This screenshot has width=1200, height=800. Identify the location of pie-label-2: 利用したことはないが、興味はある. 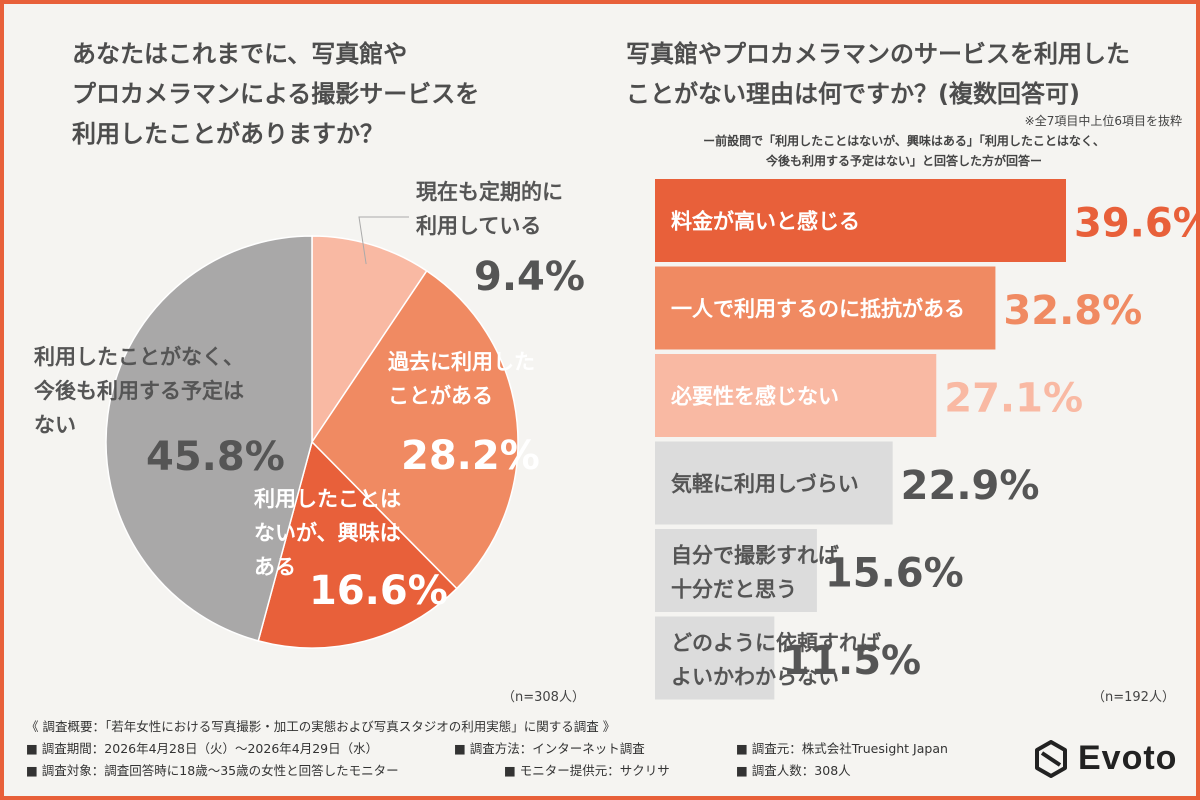
(327, 533).